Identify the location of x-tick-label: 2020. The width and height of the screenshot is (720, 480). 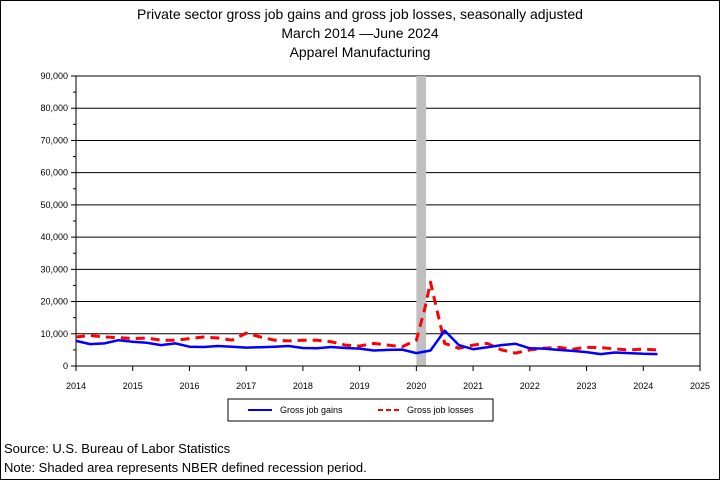
(416, 386).